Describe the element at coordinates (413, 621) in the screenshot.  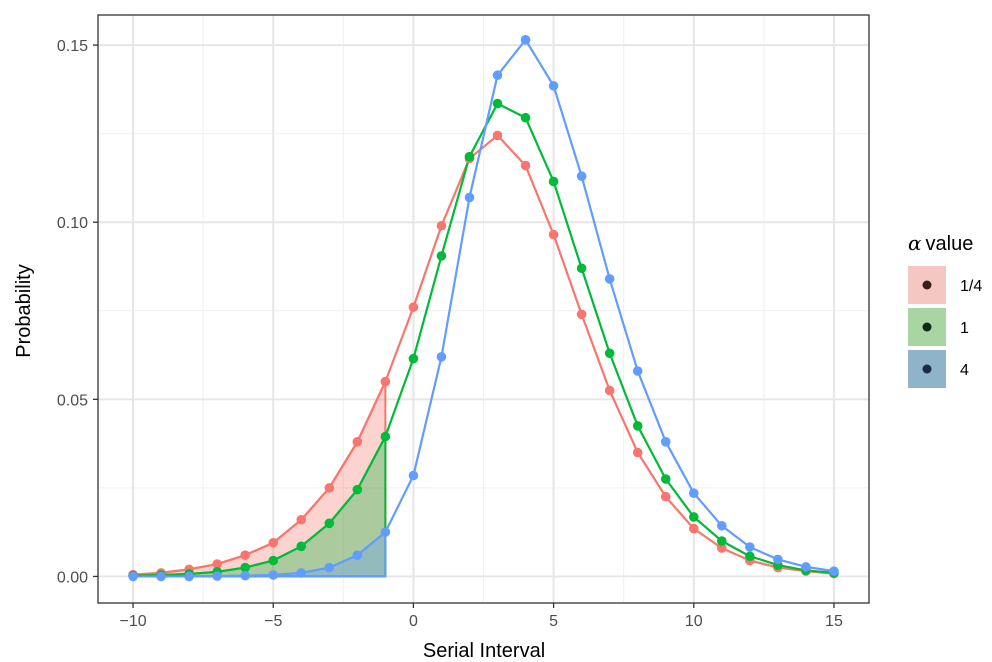
I see `x-tick-label: 0` at that location.